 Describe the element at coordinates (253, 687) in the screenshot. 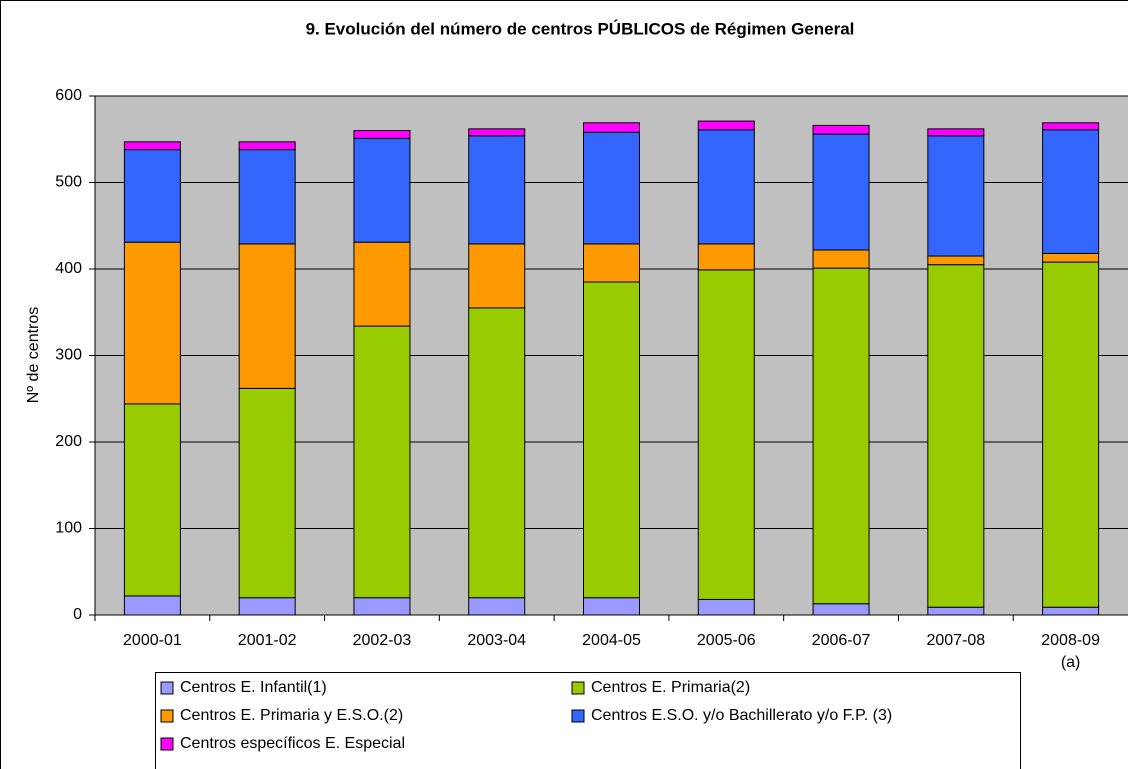

I see `legend-label: Centros E. Infantil(1)` at that location.